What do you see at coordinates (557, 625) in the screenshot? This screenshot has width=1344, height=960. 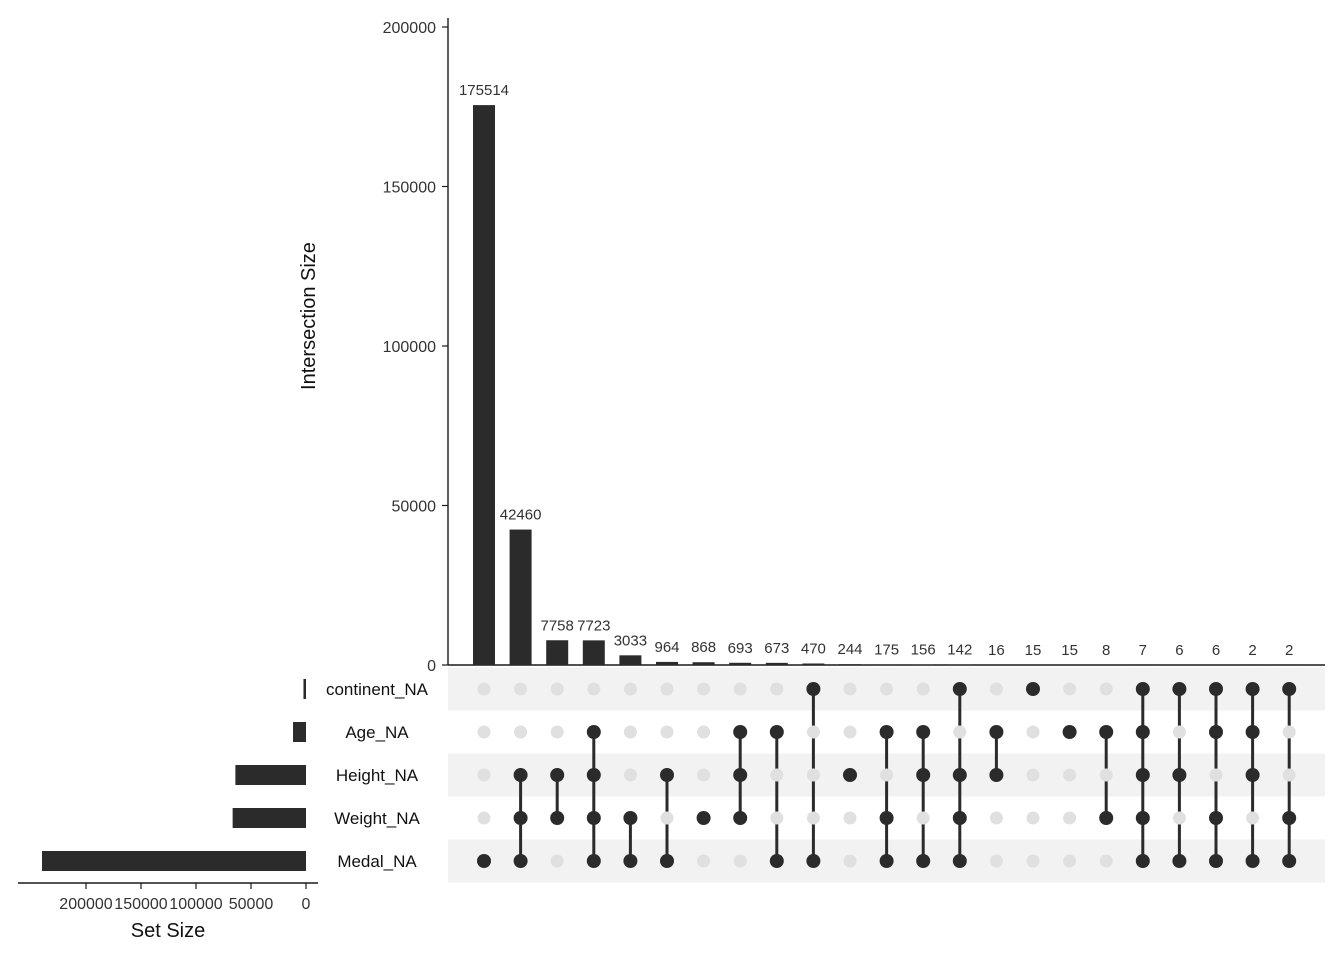 I see `intersection-bar-label: 7758` at bounding box center [557, 625].